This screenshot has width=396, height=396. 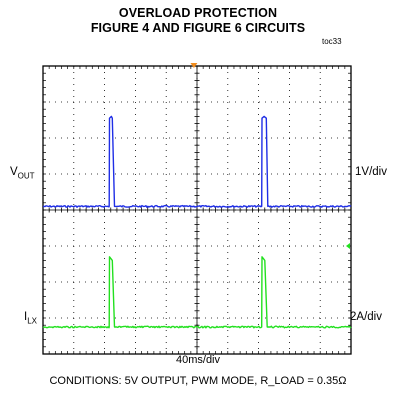 What do you see at coordinates (198, 13) in the screenshot?
I see `chart-title-line1: OVERLOAD PROTECTION` at bounding box center [198, 13].